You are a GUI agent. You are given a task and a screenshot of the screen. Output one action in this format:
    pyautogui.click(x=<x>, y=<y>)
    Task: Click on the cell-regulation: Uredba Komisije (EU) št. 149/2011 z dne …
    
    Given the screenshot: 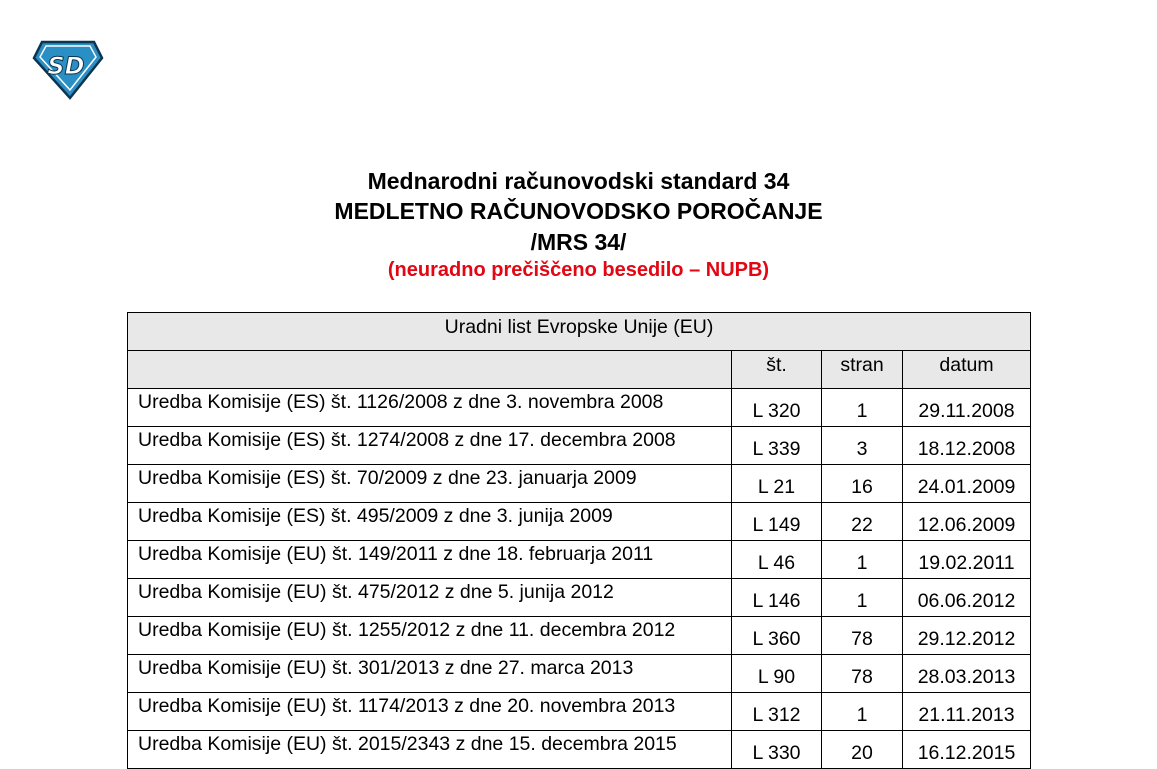 What is the action you would take?
    pyautogui.click(x=429, y=559)
    